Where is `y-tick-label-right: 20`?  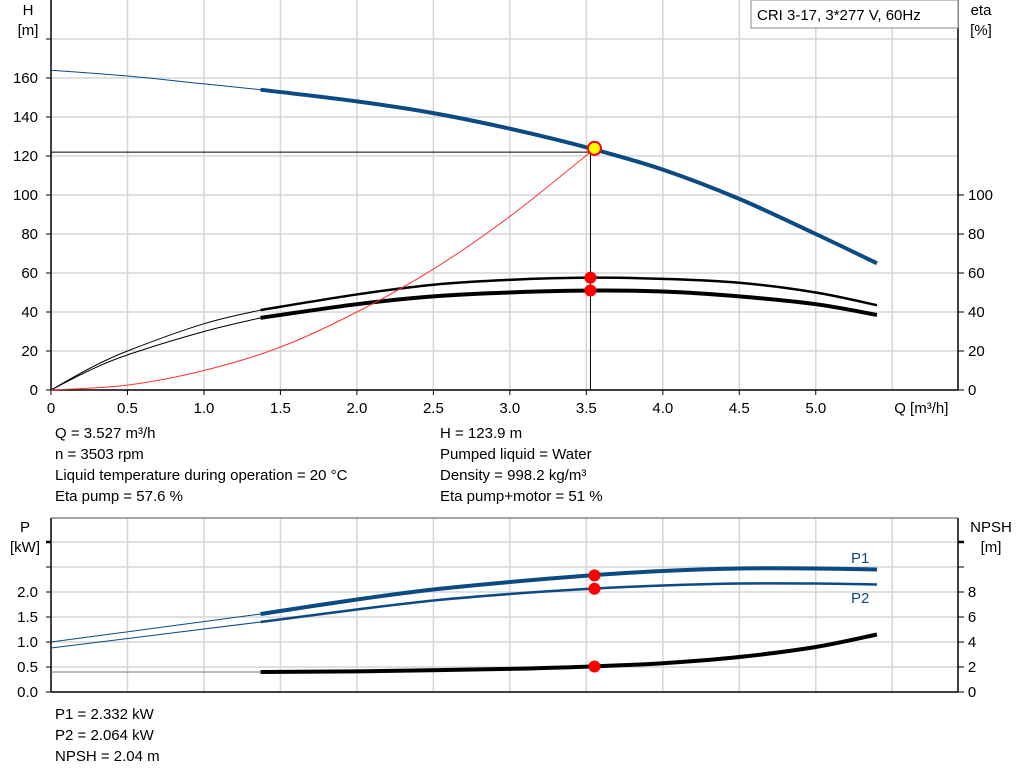
y-tick-label-right: 20 is located at coordinates (976, 351).